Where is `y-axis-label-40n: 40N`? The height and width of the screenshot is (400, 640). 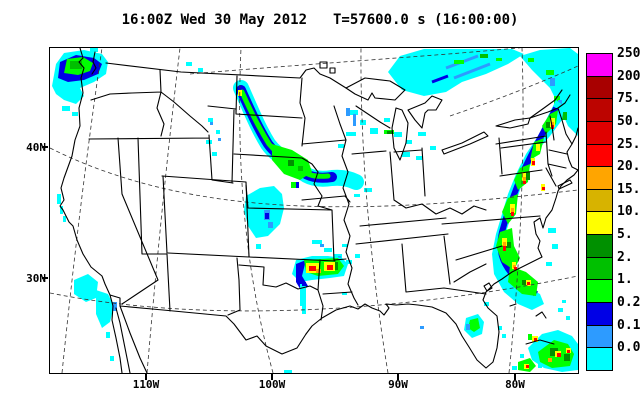 y-axis-label-40n: 40N is located at coordinates (36, 147).